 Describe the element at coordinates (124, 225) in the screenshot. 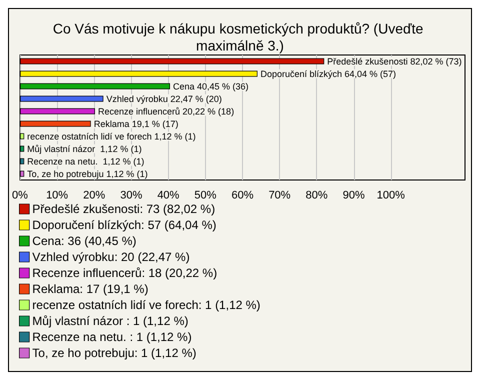

I see `legend-label: Doporučení blízkých: 57 (64,04 %)` at that location.